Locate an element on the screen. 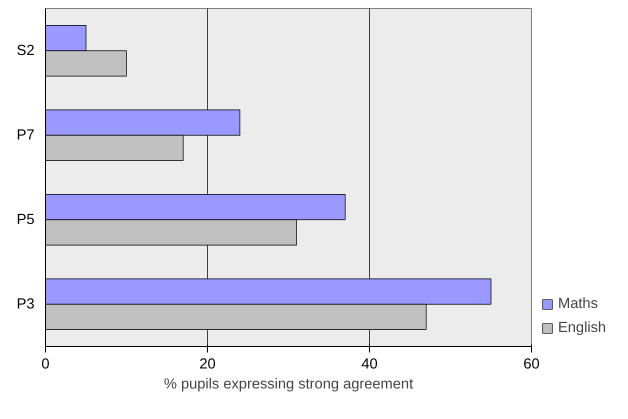 The width and height of the screenshot is (628, 419). legend-label: Maths is located at coordinates (578, 304).